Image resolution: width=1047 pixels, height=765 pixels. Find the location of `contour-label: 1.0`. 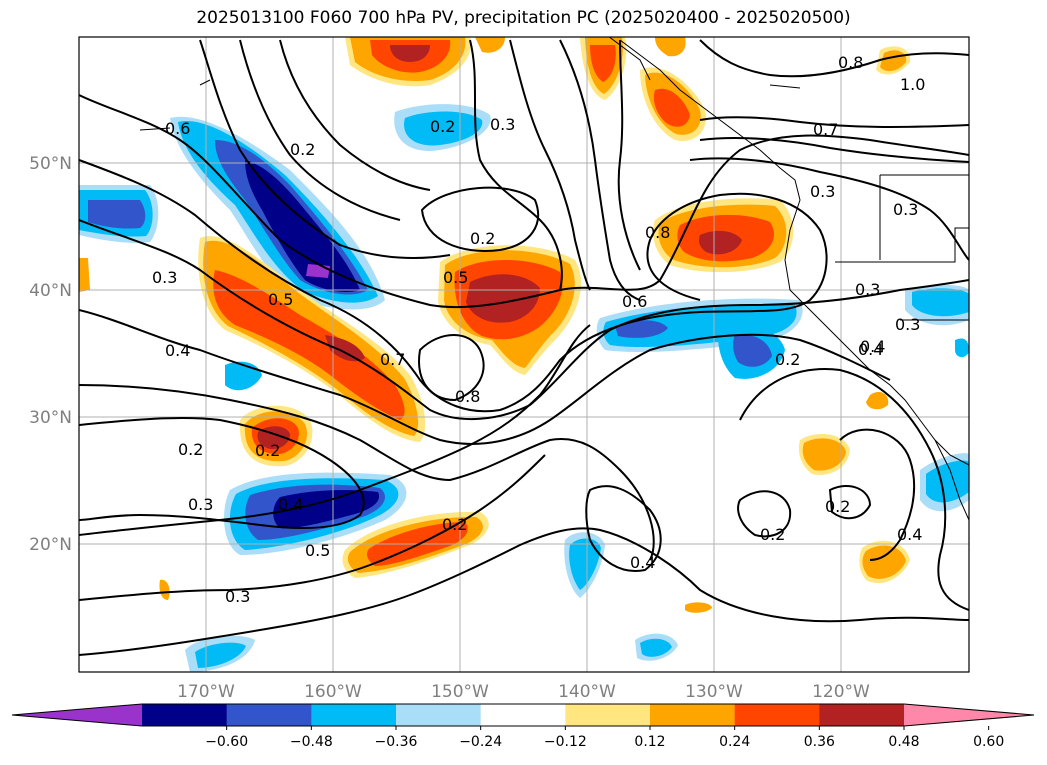

contour-label: 1.0 is located at coordinates (912, 84).